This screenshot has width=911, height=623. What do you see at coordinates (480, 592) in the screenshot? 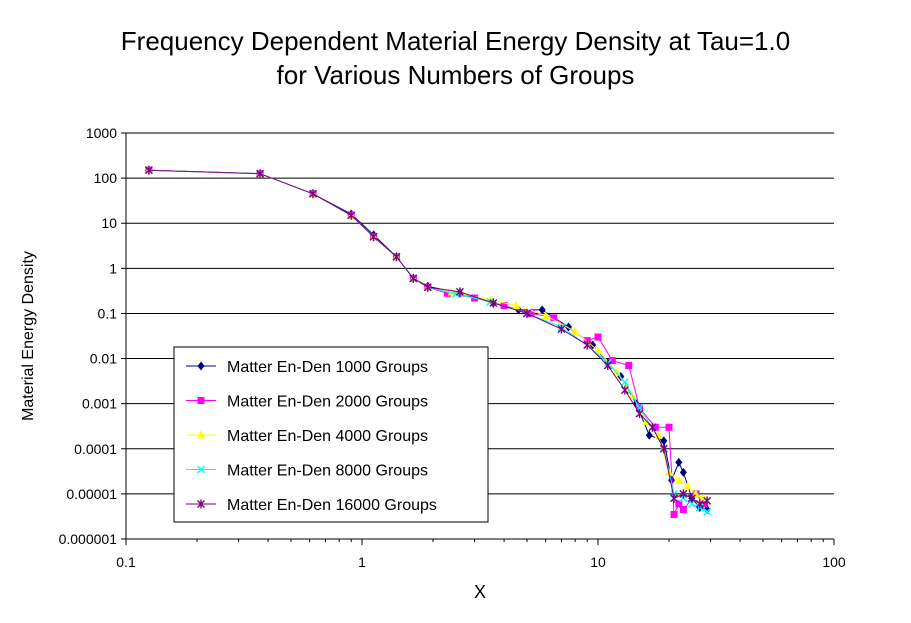
I see `x-axis-title: X` at bounding box center [480, 592].